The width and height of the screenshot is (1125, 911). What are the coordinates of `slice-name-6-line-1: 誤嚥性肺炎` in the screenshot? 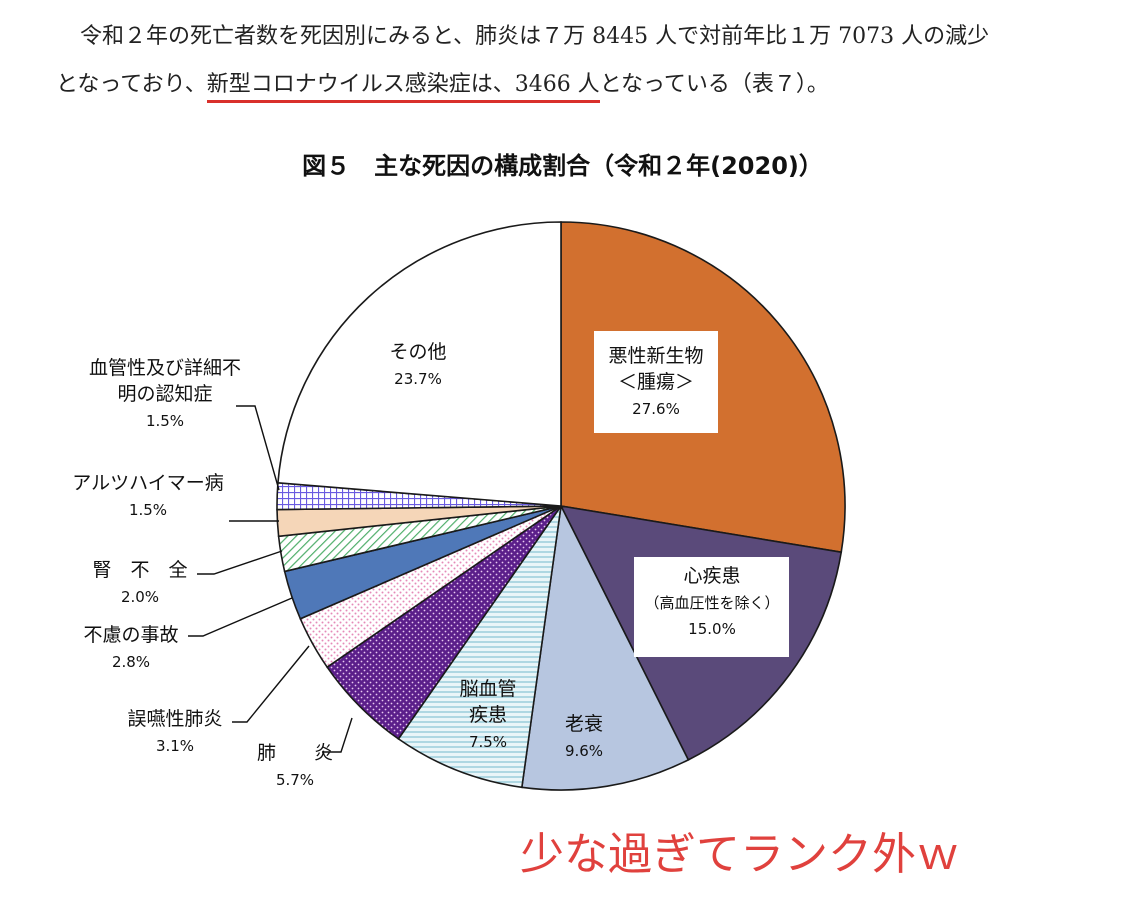 It's located at (174, 719).